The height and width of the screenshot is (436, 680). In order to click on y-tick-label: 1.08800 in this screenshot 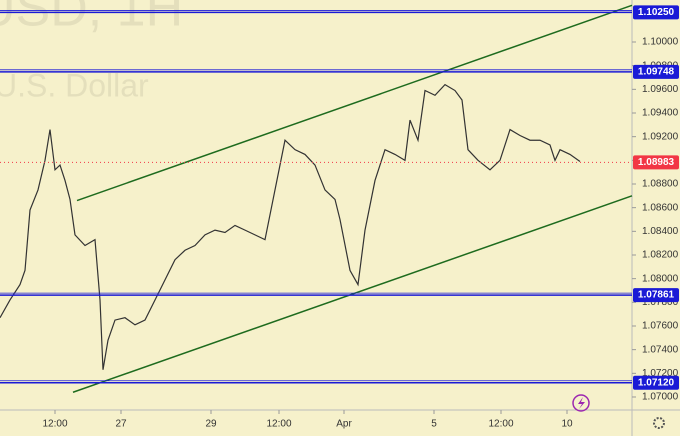, I will do `click(660, 184)`.